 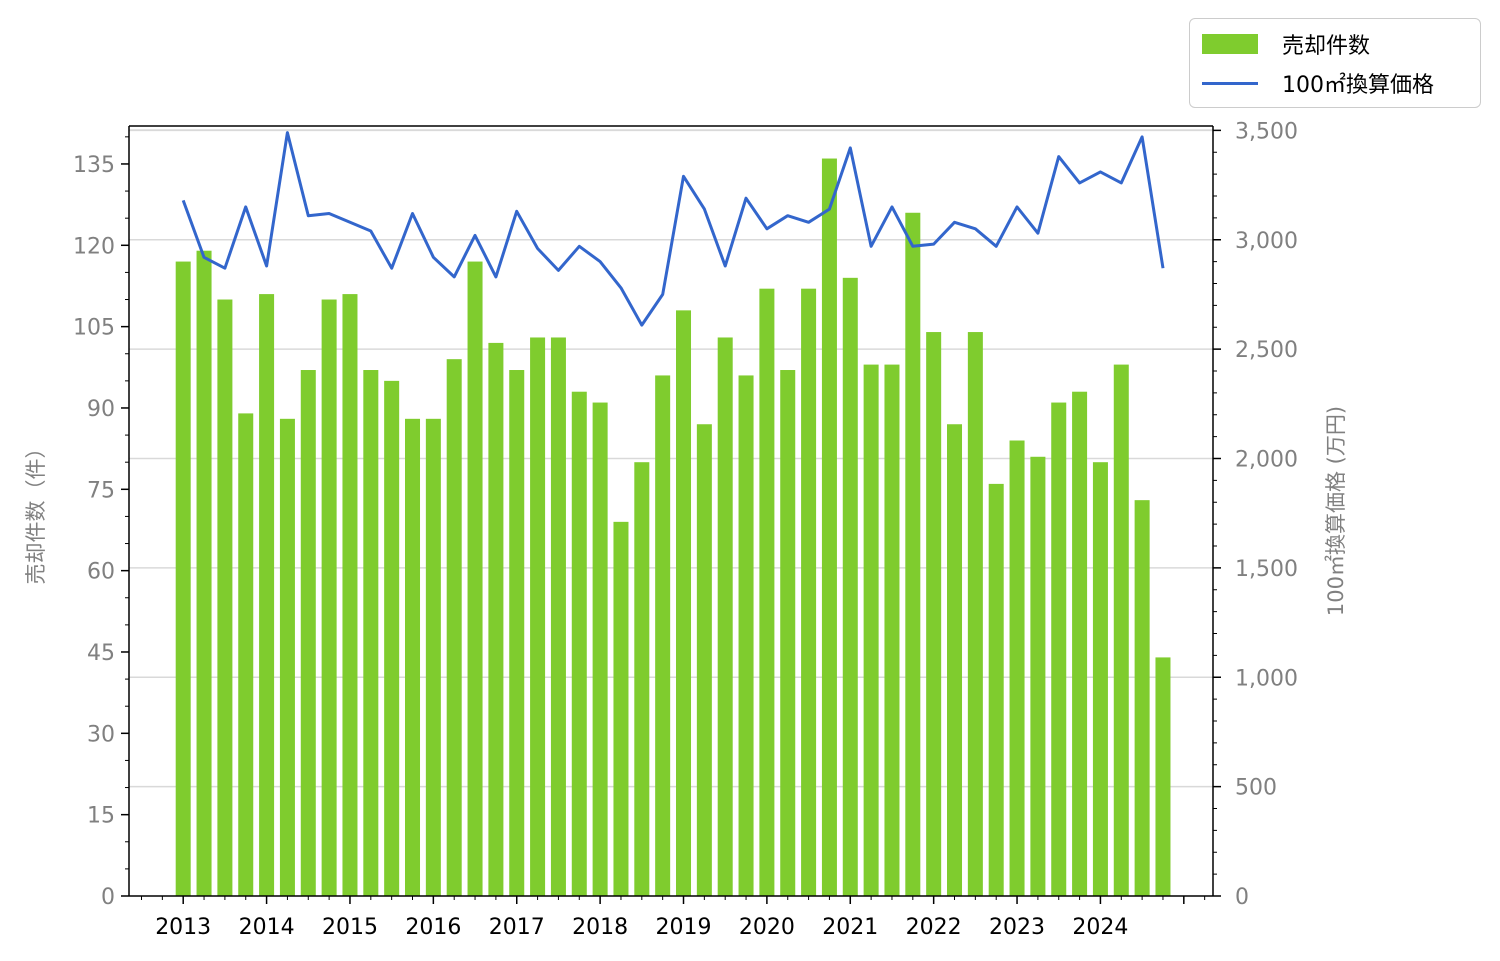 I want to click on line-series, so click(x=673, y=229).